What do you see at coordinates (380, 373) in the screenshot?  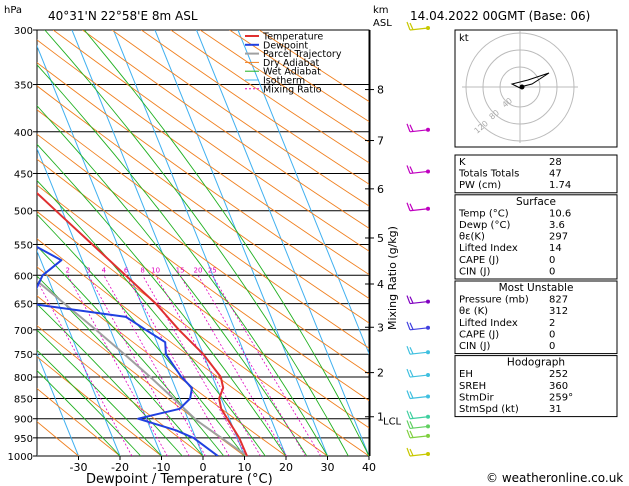 I see `height-tick-label: 2` at bounding box center [380, 373].